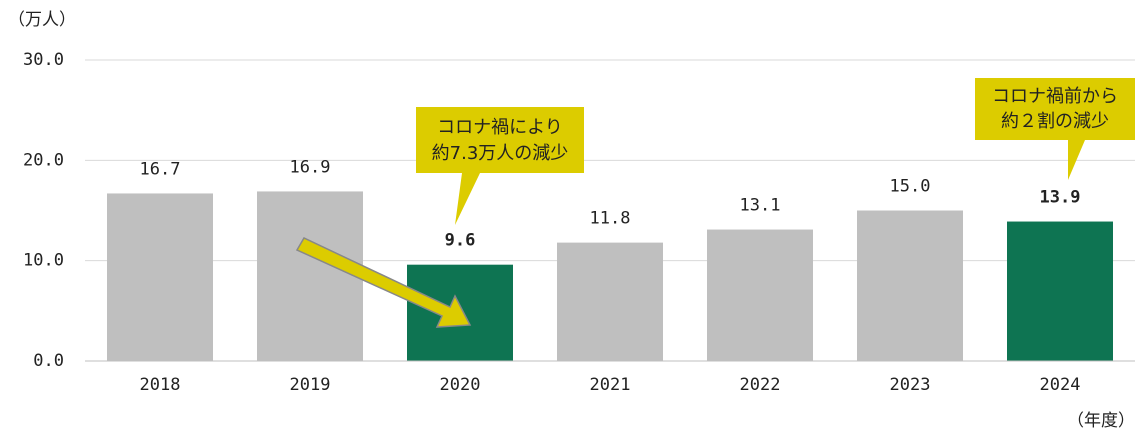  What do you see at coordinates (500, 127) in the screenshot?
I see `callout-text: コロナ禍により` at bounding box center [500, 127].